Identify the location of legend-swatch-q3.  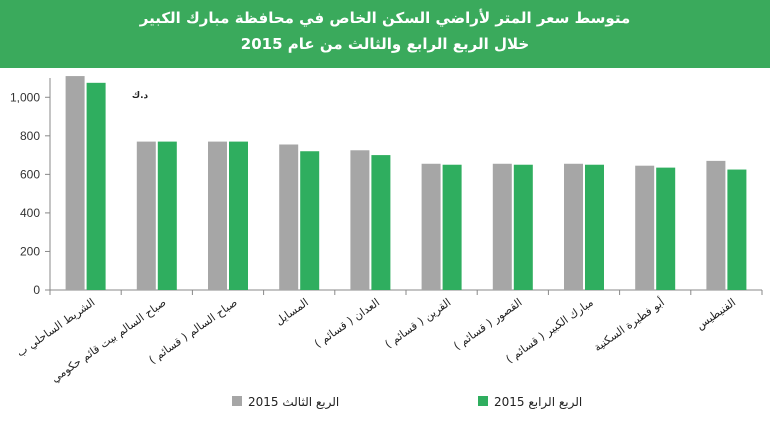
(237, 401).